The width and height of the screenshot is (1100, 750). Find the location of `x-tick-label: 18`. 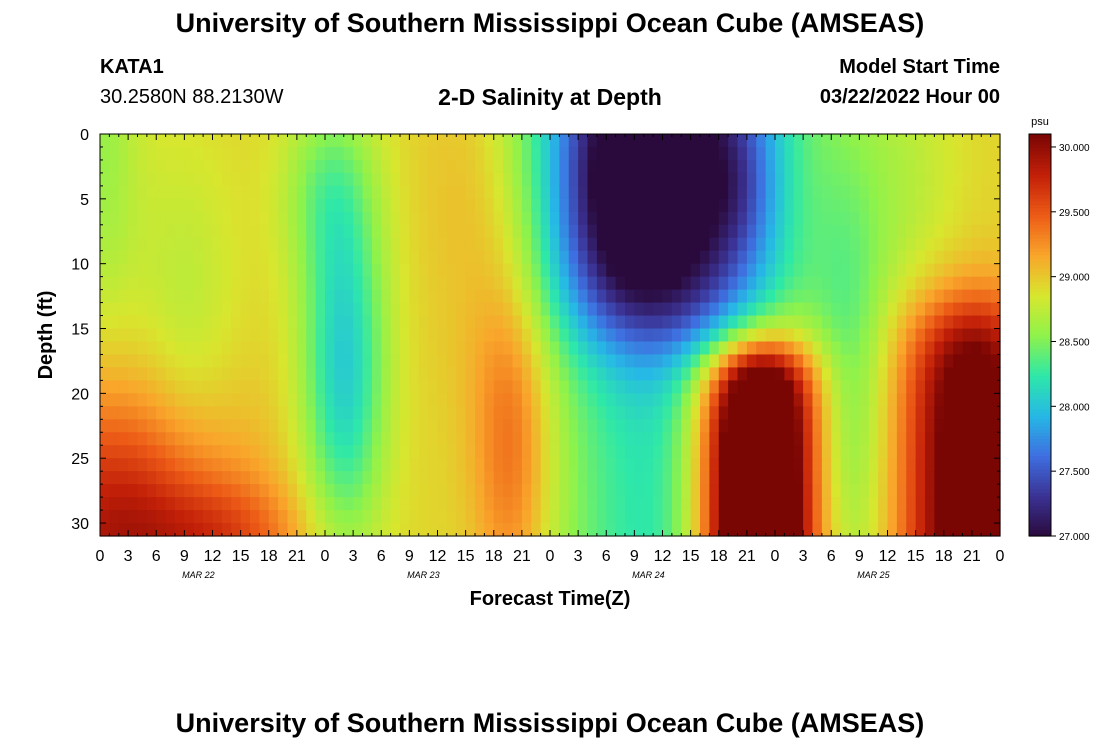

x-tick-label: 18 is located at coordinates (269, 556).